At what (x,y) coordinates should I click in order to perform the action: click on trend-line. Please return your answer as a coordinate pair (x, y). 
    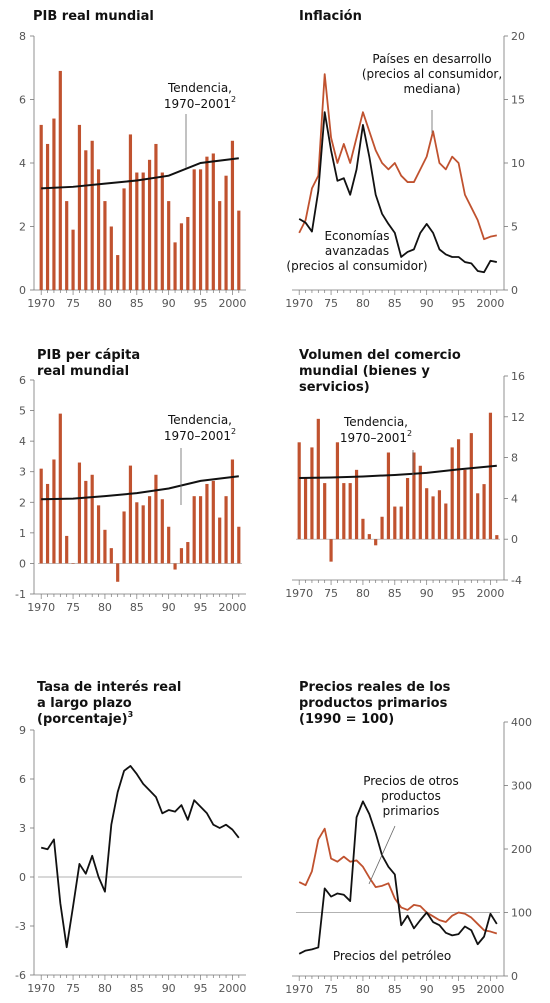
    Looking at the image, I should click on (140, 173).